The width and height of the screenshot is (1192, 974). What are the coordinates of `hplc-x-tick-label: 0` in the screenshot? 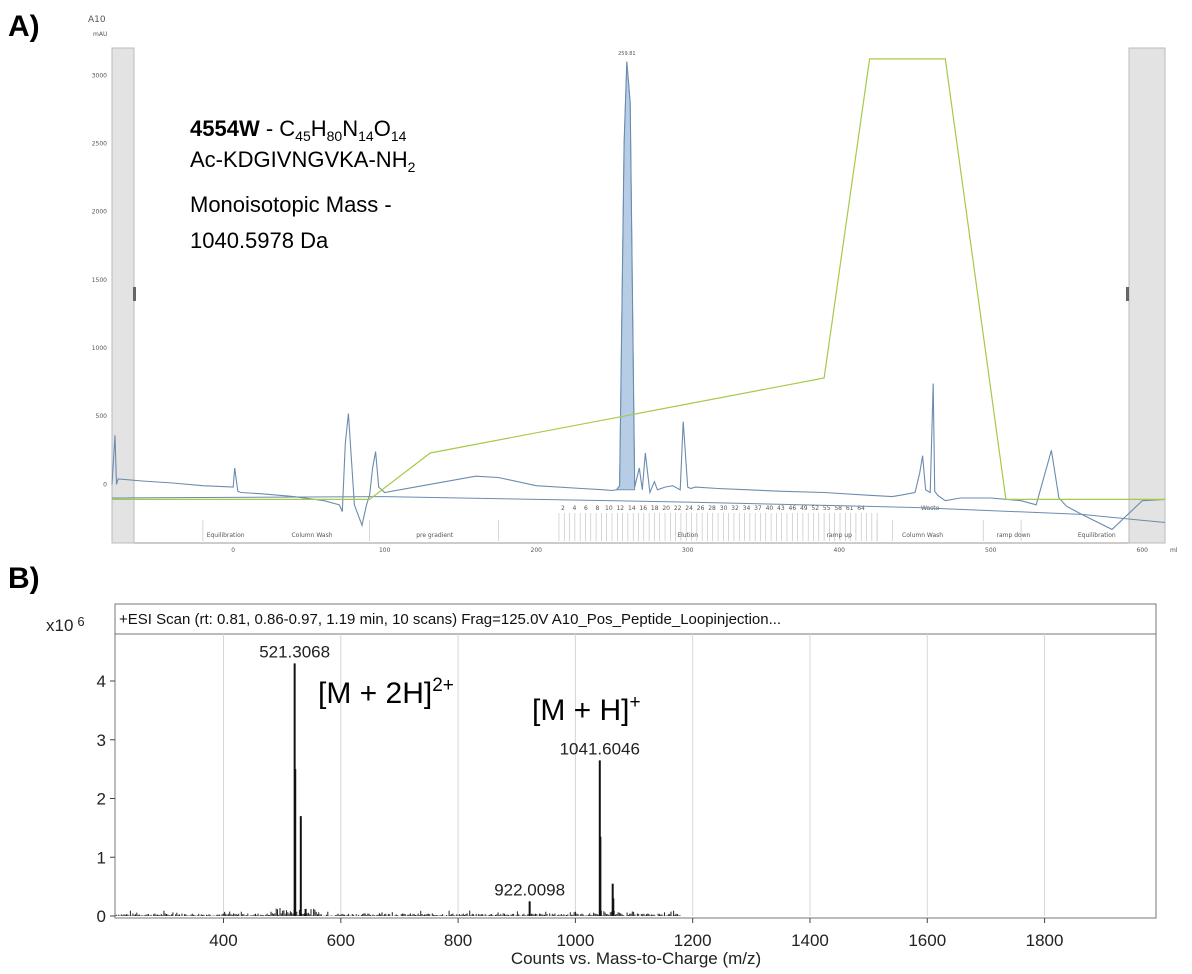 It's located at (233, 550).